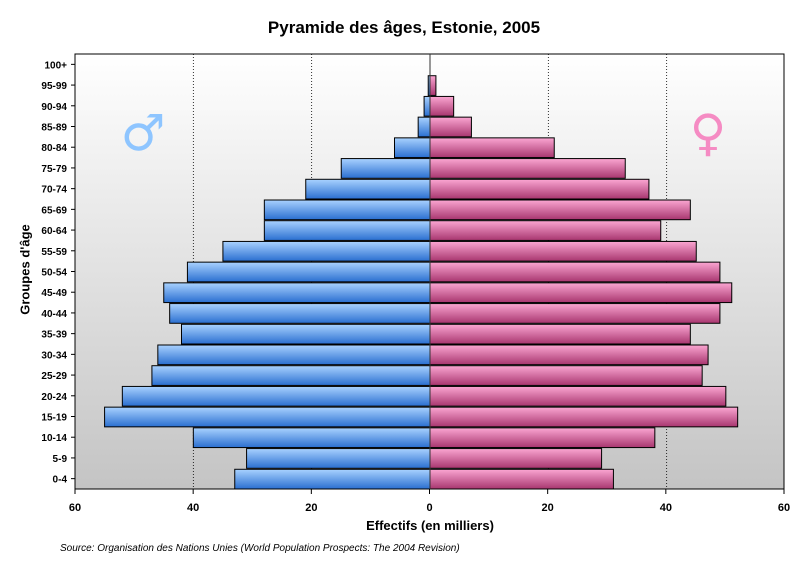  Describe the element at coordinates (54, 252) in the screenshot. I see `y-tick-label: 55-59` at that location.